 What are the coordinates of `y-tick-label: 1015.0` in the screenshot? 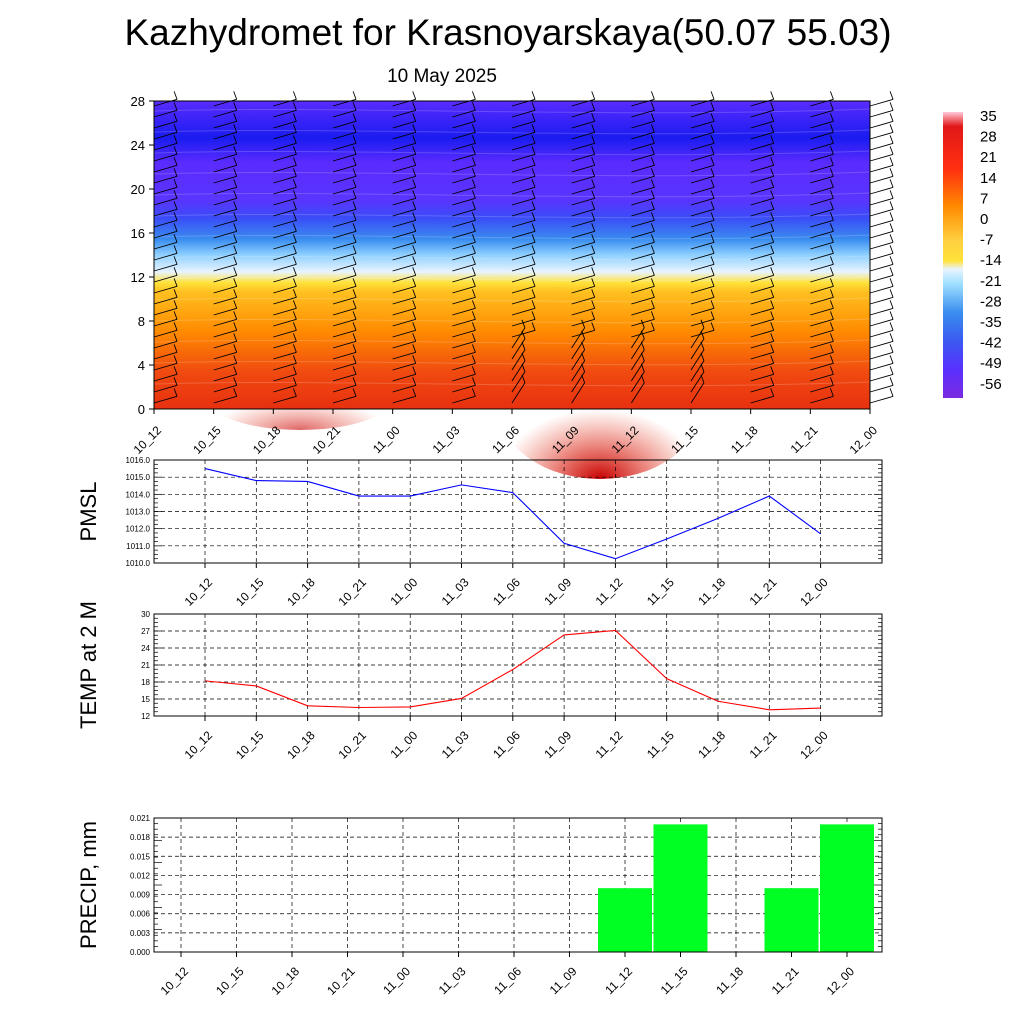 It's located at (138, 477).